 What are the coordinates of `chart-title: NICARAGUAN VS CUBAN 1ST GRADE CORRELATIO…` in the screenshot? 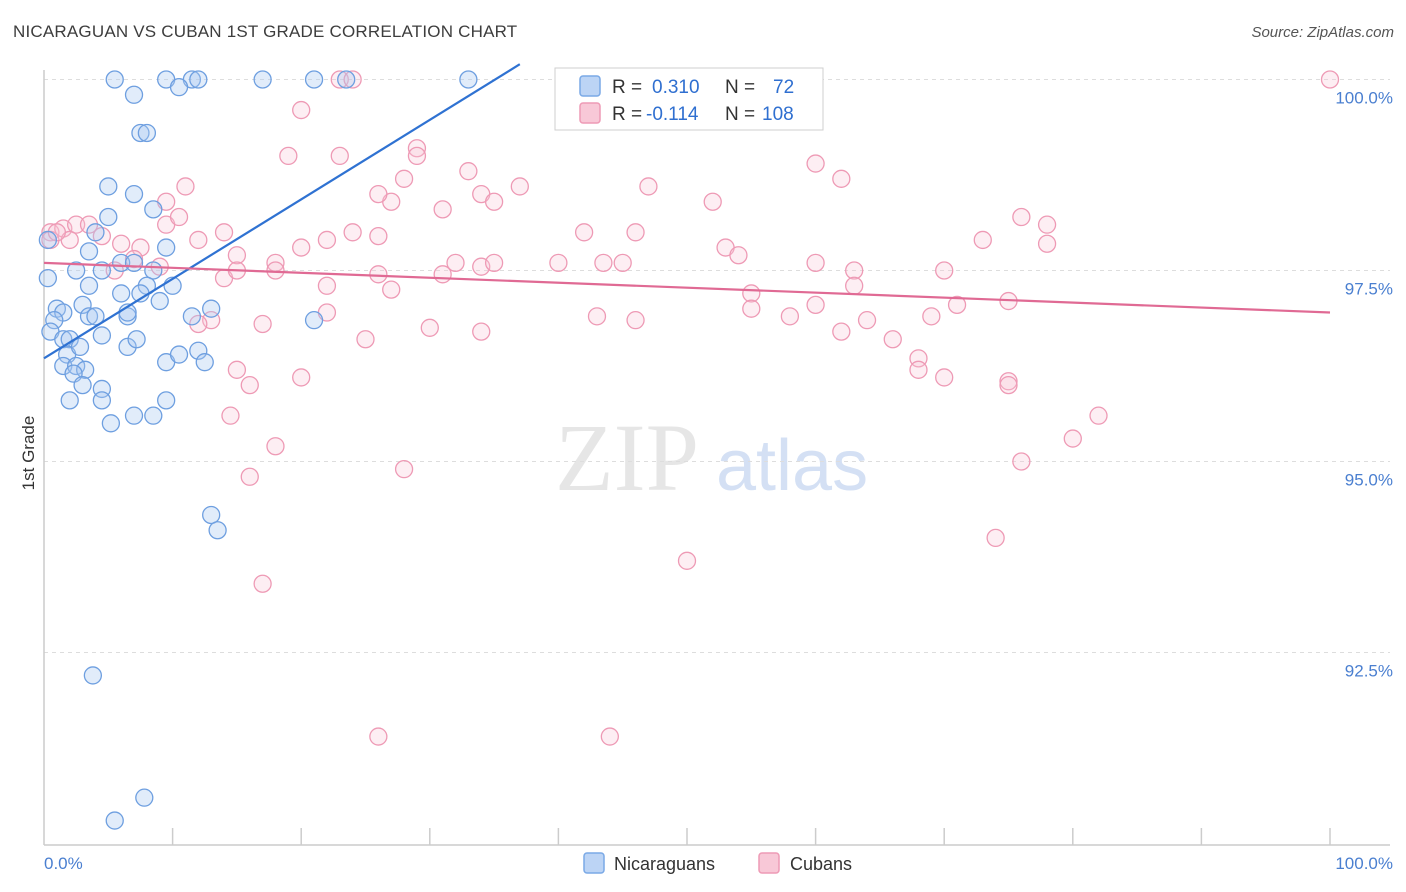 It's located at (265, 31).